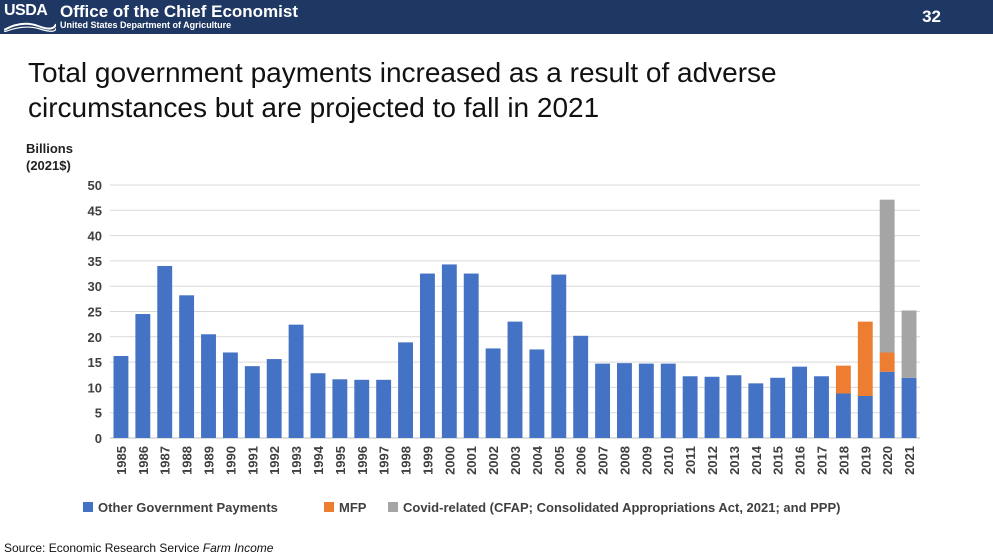  Describe the element at coordinates (821, 460) in the screenshot. I see `x-tick-label: 2017` at that location.